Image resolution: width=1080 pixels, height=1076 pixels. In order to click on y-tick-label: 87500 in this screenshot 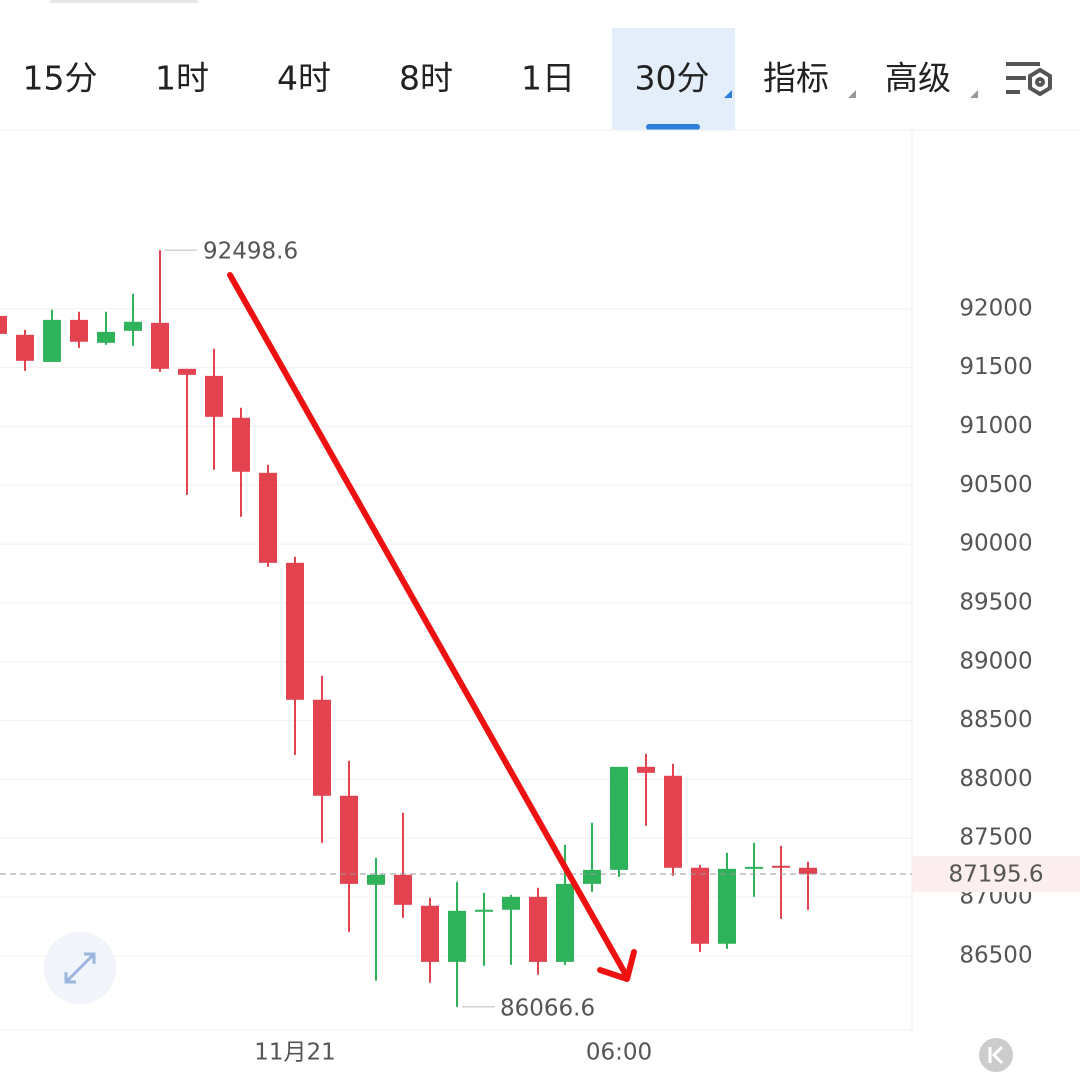, I will do `click(995, 838)`.